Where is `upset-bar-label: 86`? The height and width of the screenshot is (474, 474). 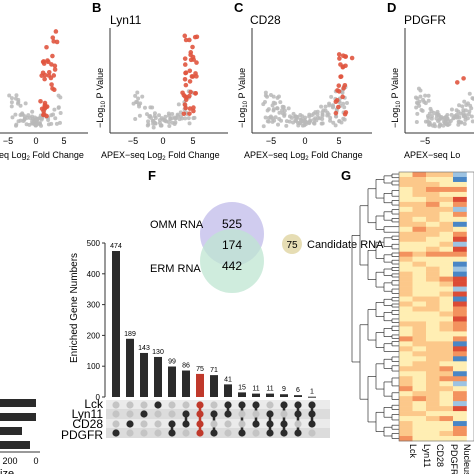 upset-bar-label: 86 is located at coordinates (186, 366).